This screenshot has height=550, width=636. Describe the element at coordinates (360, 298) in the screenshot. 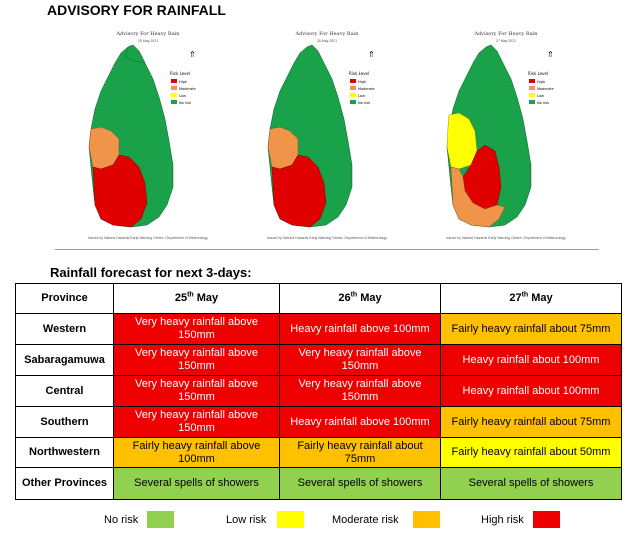

I see `header-day-2: 26th May` at that location.